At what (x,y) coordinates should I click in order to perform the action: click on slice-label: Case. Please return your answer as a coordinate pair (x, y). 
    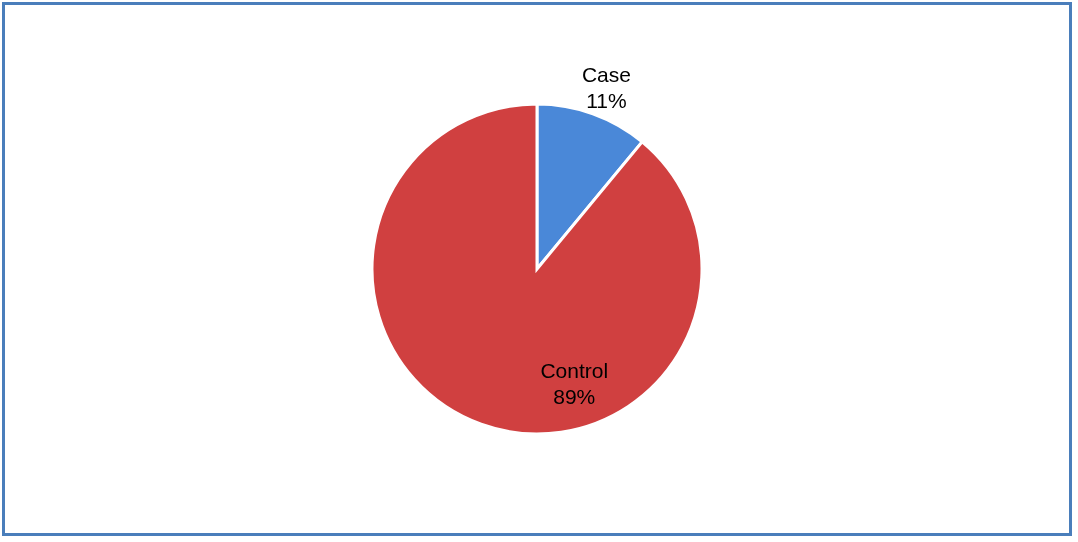
    Looking at the image, I should click on (606, 75).